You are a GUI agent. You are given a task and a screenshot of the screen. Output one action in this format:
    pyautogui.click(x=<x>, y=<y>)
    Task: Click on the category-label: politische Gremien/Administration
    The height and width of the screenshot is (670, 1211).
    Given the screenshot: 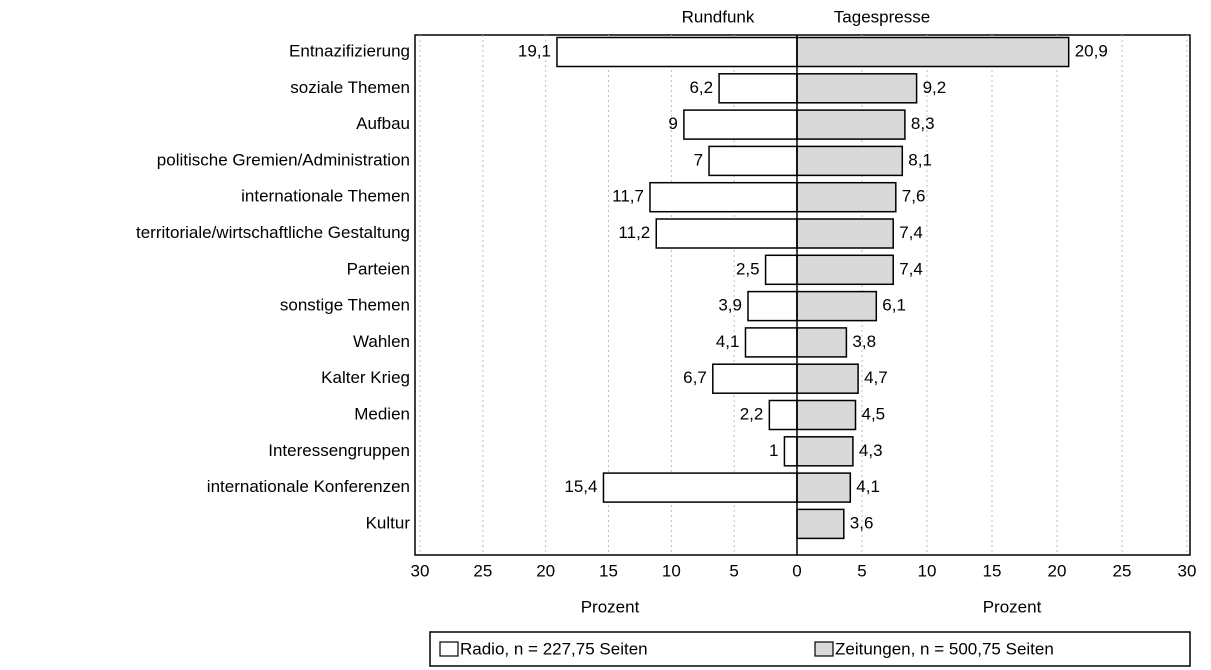 What is the action you would take?
    pyautogui.click(x=283, y=159)
    